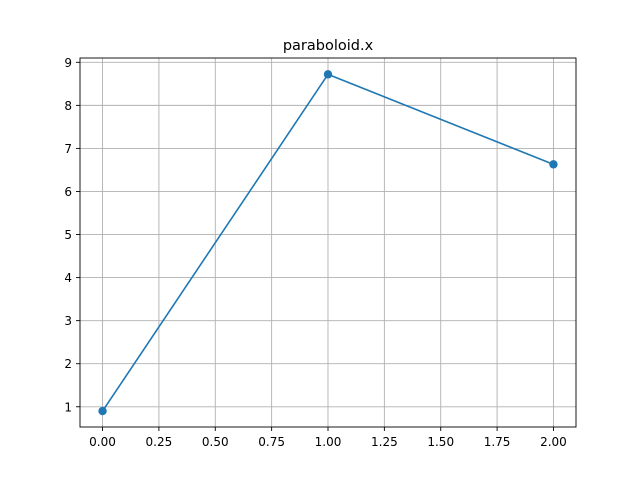 The height and width of the screenshot is (480, 640). What do you see at coordinates (215, 442) in the screenshot?
I see `x-tick-label: 0.50` at bounding box center [215, 442].